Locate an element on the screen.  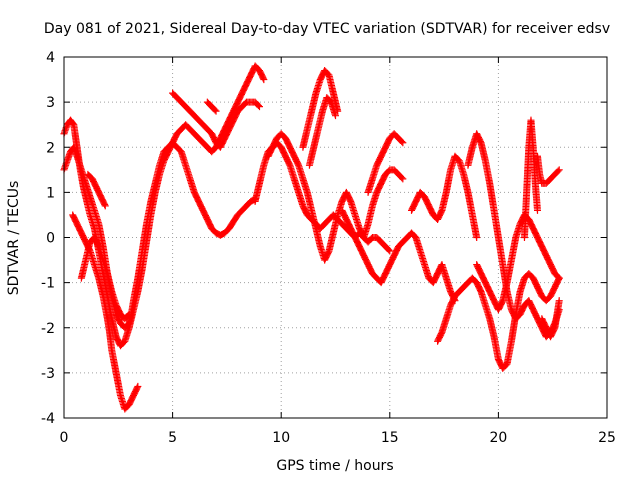
y-tick-label: 1 is located at coordinates (50, 193).